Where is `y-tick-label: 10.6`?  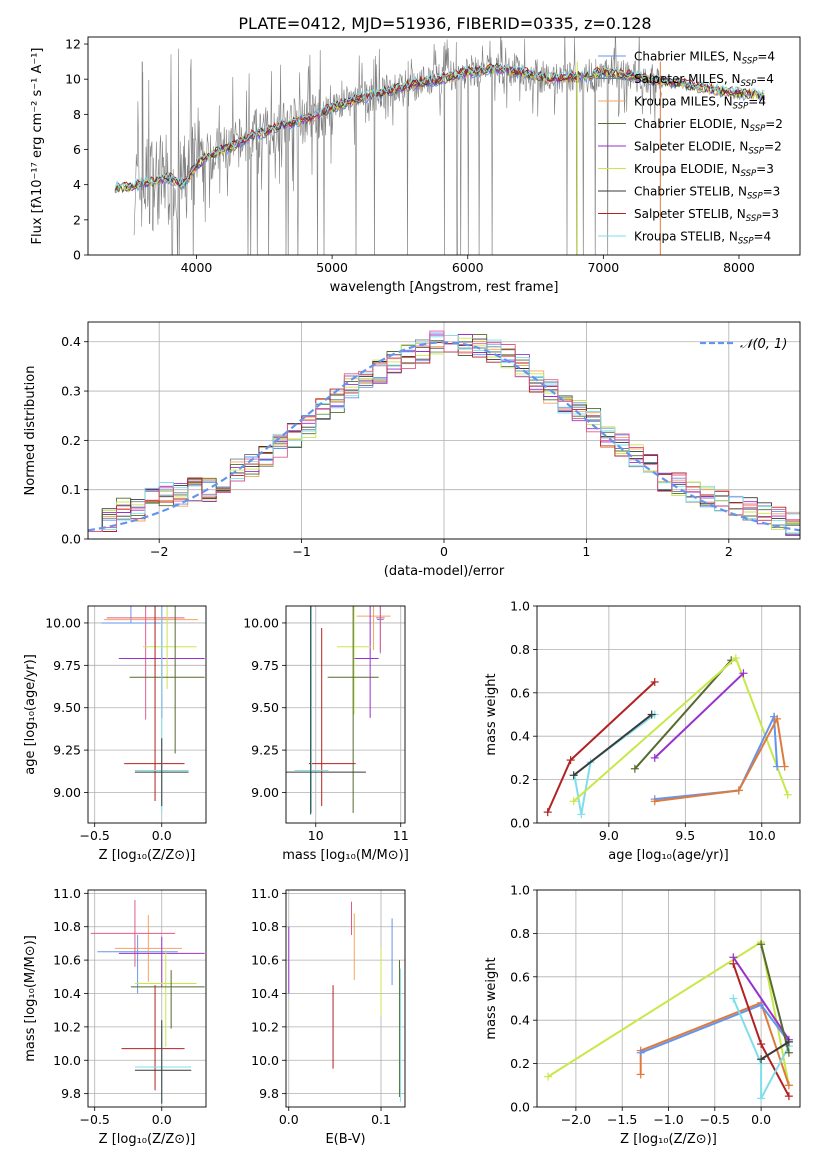 y-tick-label: 10.6 is located at coordinates (67, 960).